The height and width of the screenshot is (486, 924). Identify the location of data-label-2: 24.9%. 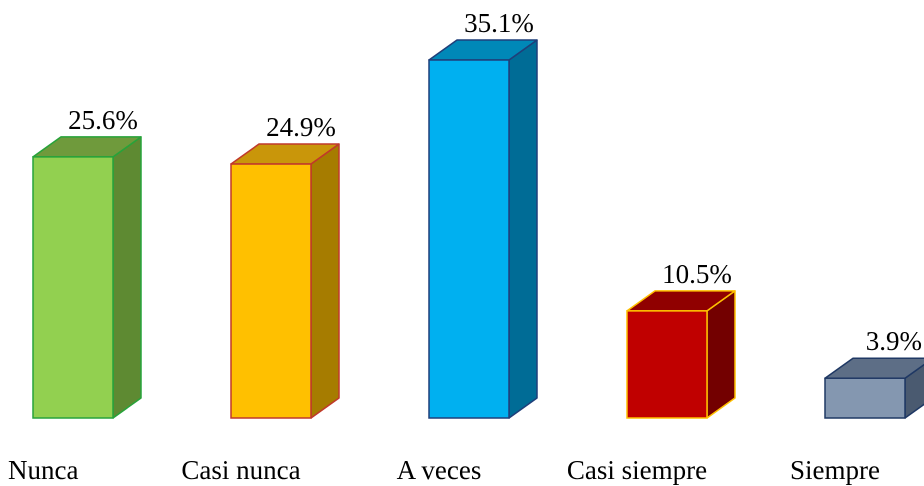
(301, 127).